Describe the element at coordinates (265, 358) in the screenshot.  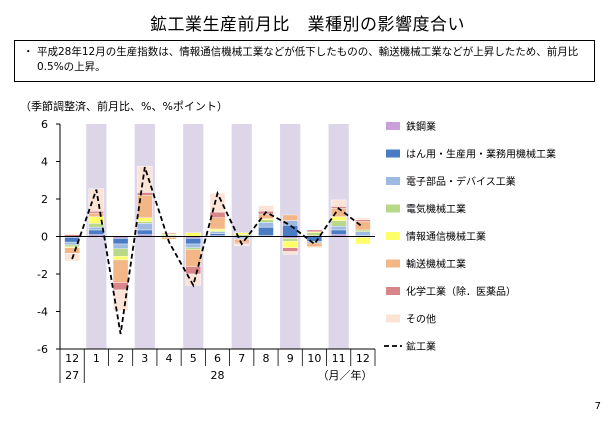
I see `x-tick-label: 8` at that location.